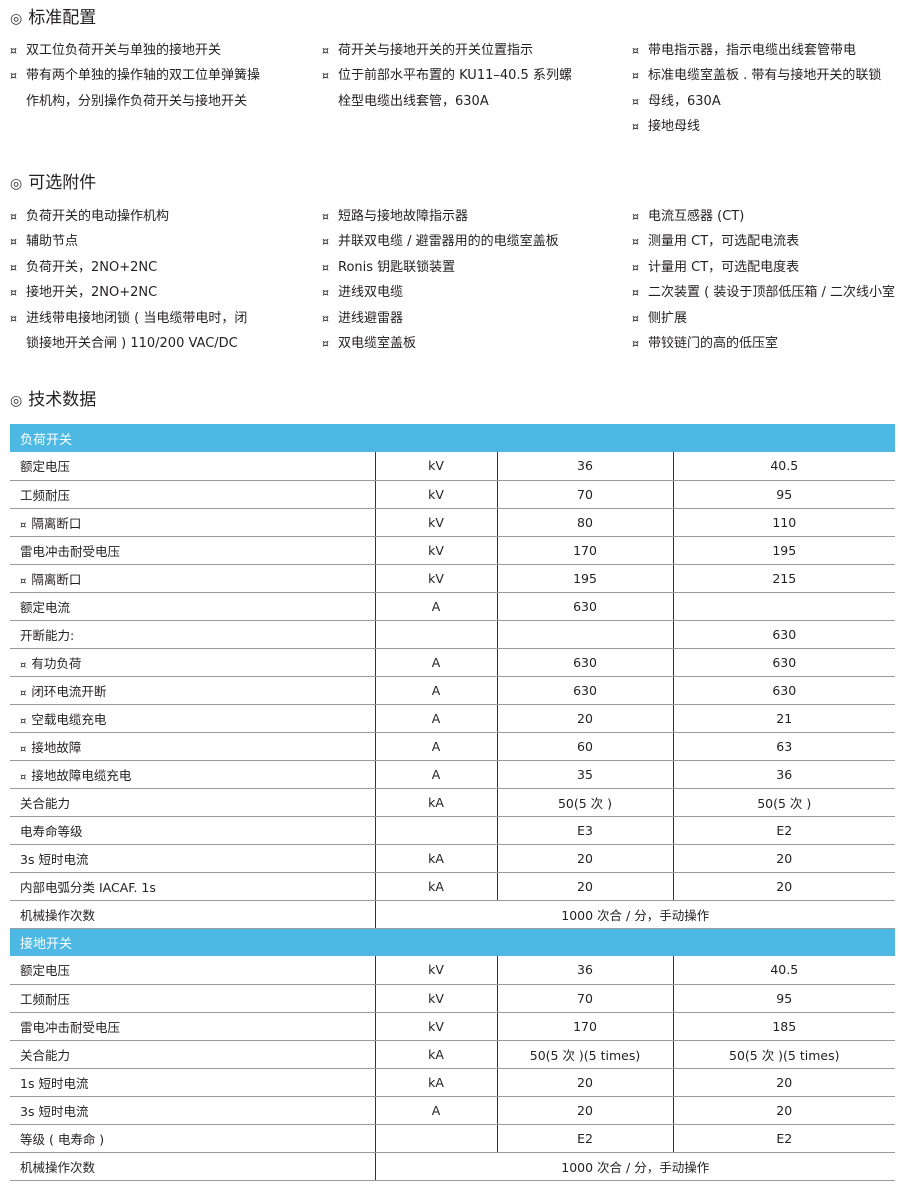 The width and height of the screenshot is (900, 1189). What do you see at coordinates (452, 662) in the screenshot?
I see `table-row: ¤ 有功负荷 A 630 630` at bounding box center [452, 662].